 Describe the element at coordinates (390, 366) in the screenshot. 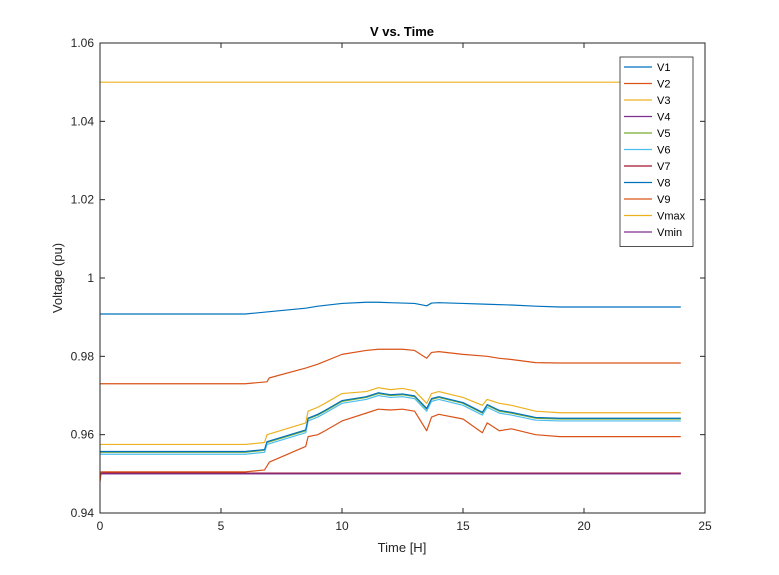

I see `series-line-v2` at that location.